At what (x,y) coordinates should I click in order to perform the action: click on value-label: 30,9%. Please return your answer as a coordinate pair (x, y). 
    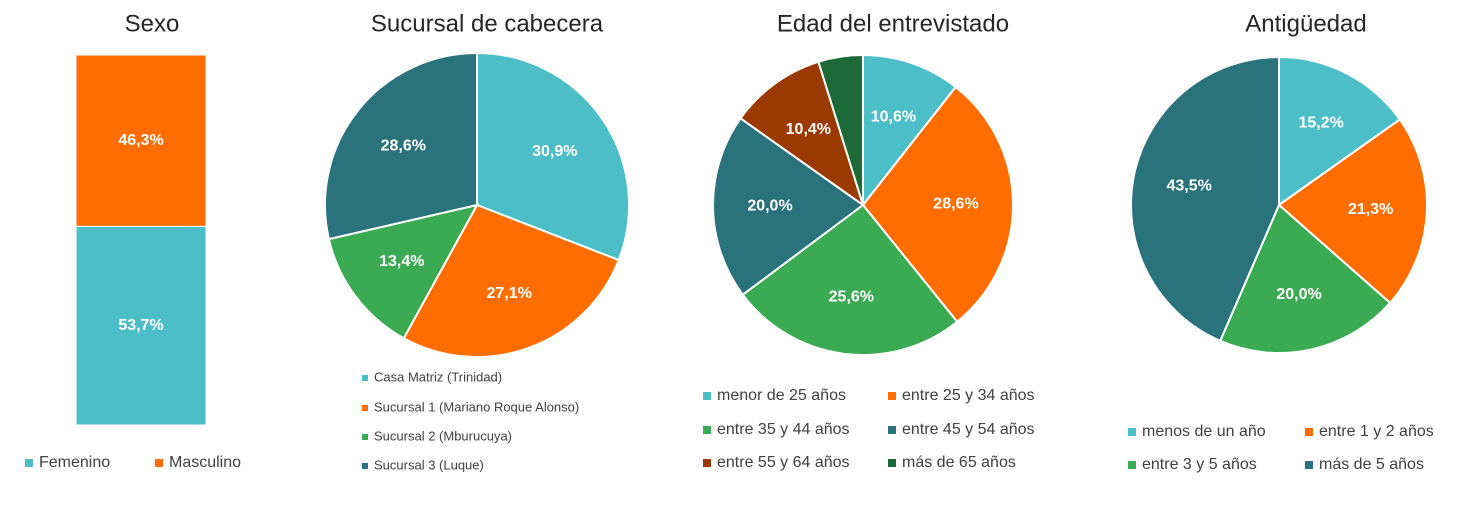
    Looking at the image, I should click on (554, 151).